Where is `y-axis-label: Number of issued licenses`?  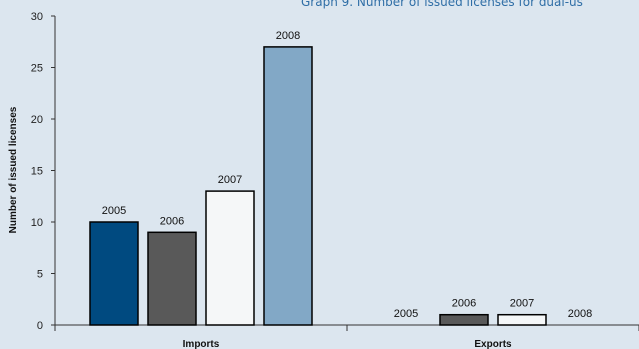
y-axis-label: Number of issued licenses is located at coordinates (13, 169).